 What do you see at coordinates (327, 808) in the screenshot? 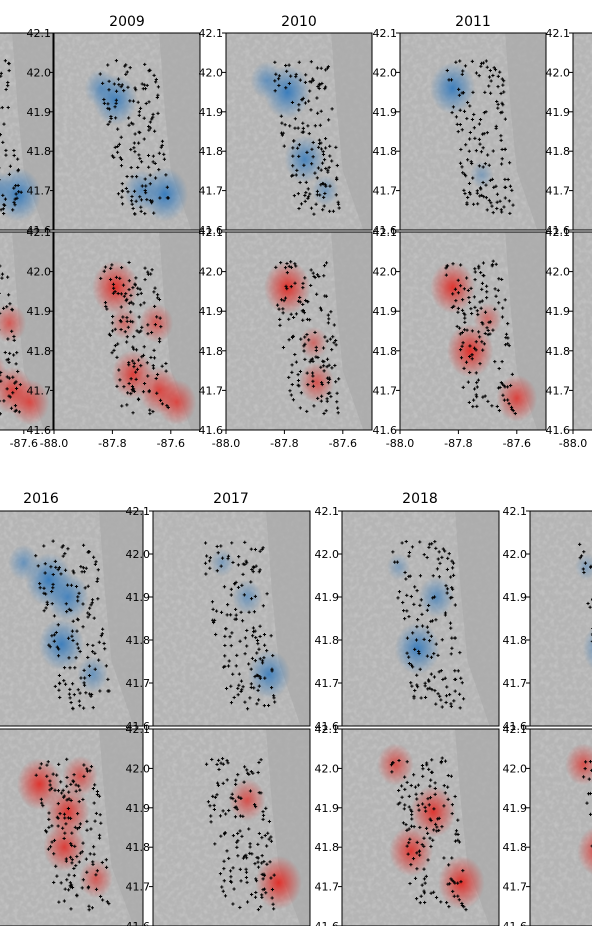
I see `y-tick-label: 41.9` at bounding box center [327, 808].